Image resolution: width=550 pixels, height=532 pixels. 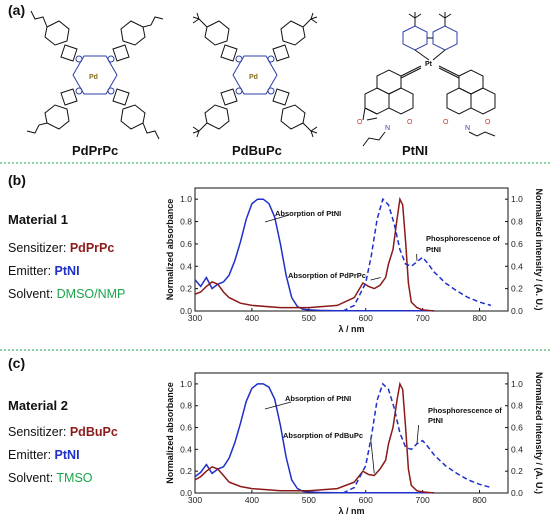 I want to click on annotation-label: Absorption of PdPrPc, so click(x=327, y=275).